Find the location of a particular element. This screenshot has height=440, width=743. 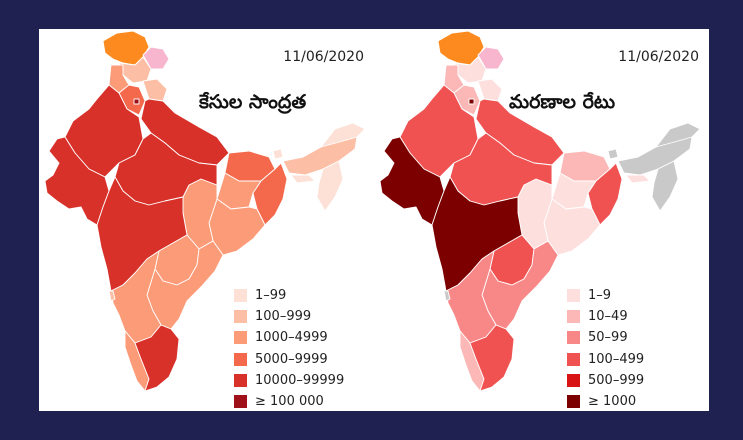

legend-item: 1–9 is located at coordinates (605, 295).